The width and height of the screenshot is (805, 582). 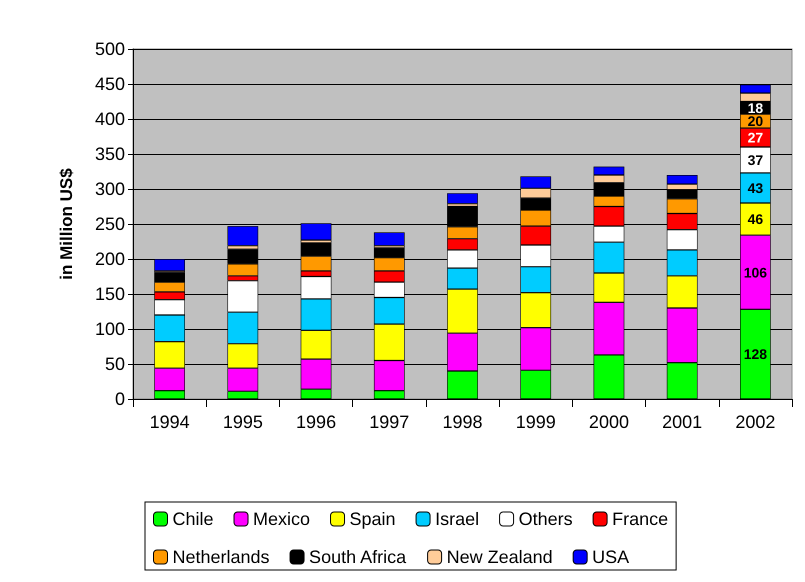 I want to click on legend-label: Israel, so click(x=457, y=519).